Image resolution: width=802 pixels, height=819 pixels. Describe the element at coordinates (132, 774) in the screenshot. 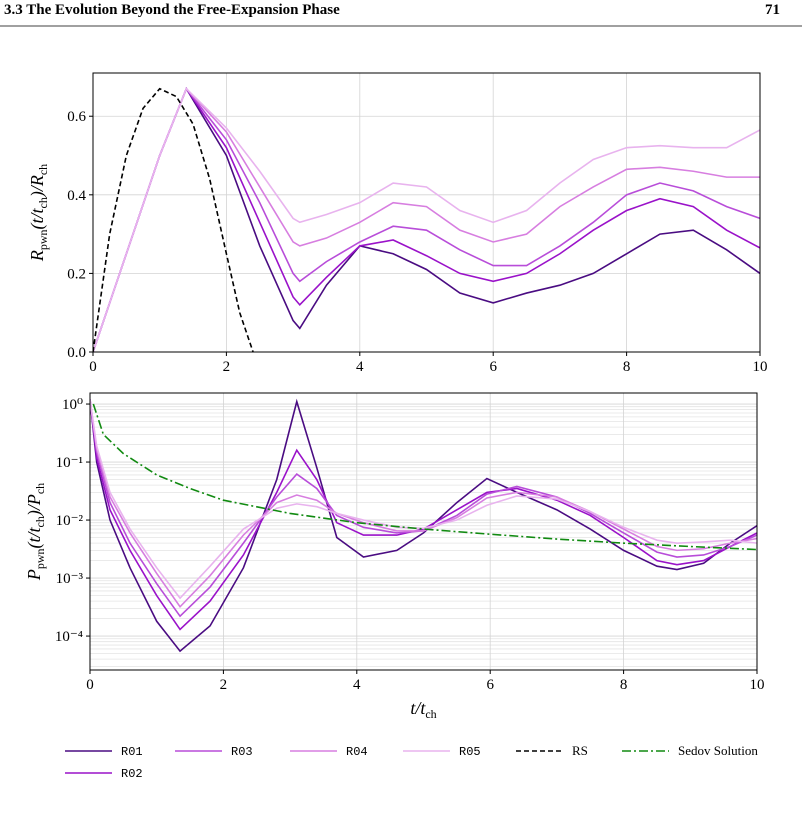

I see `legend-label: R02` at that location.